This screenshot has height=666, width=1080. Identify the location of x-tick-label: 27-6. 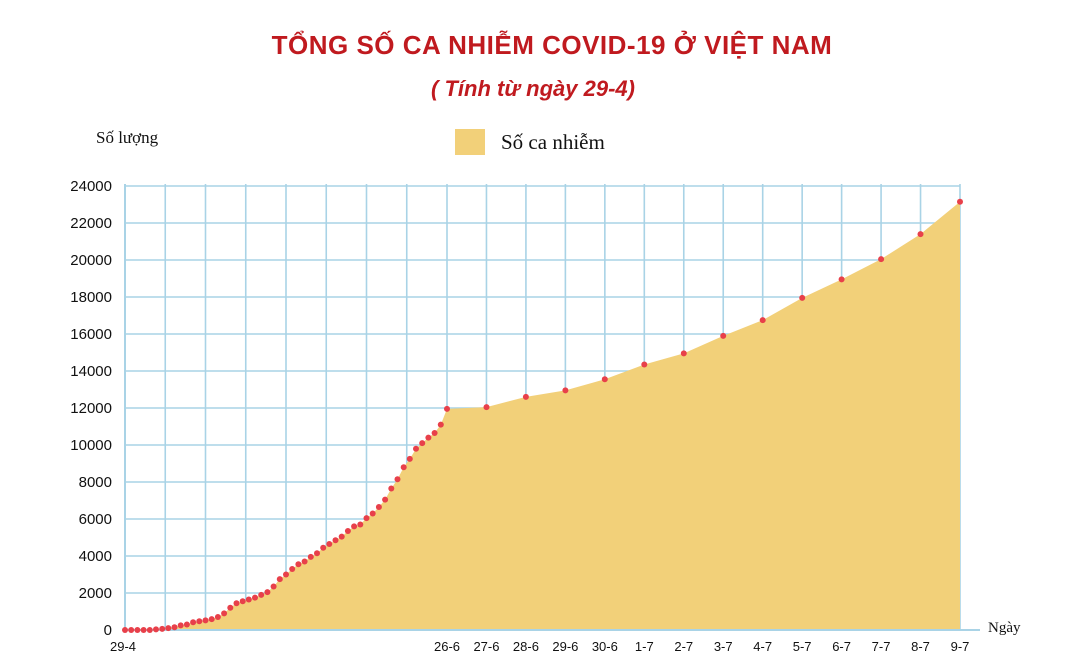
(486, 646).